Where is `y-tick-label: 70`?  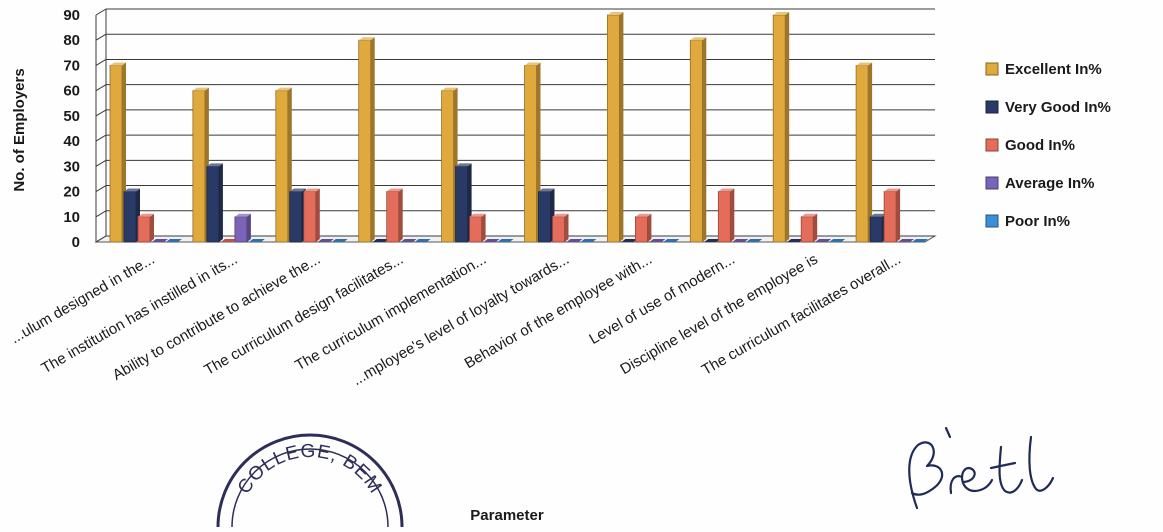 y-tick-label: 70 is located at coordinates (71, 65).